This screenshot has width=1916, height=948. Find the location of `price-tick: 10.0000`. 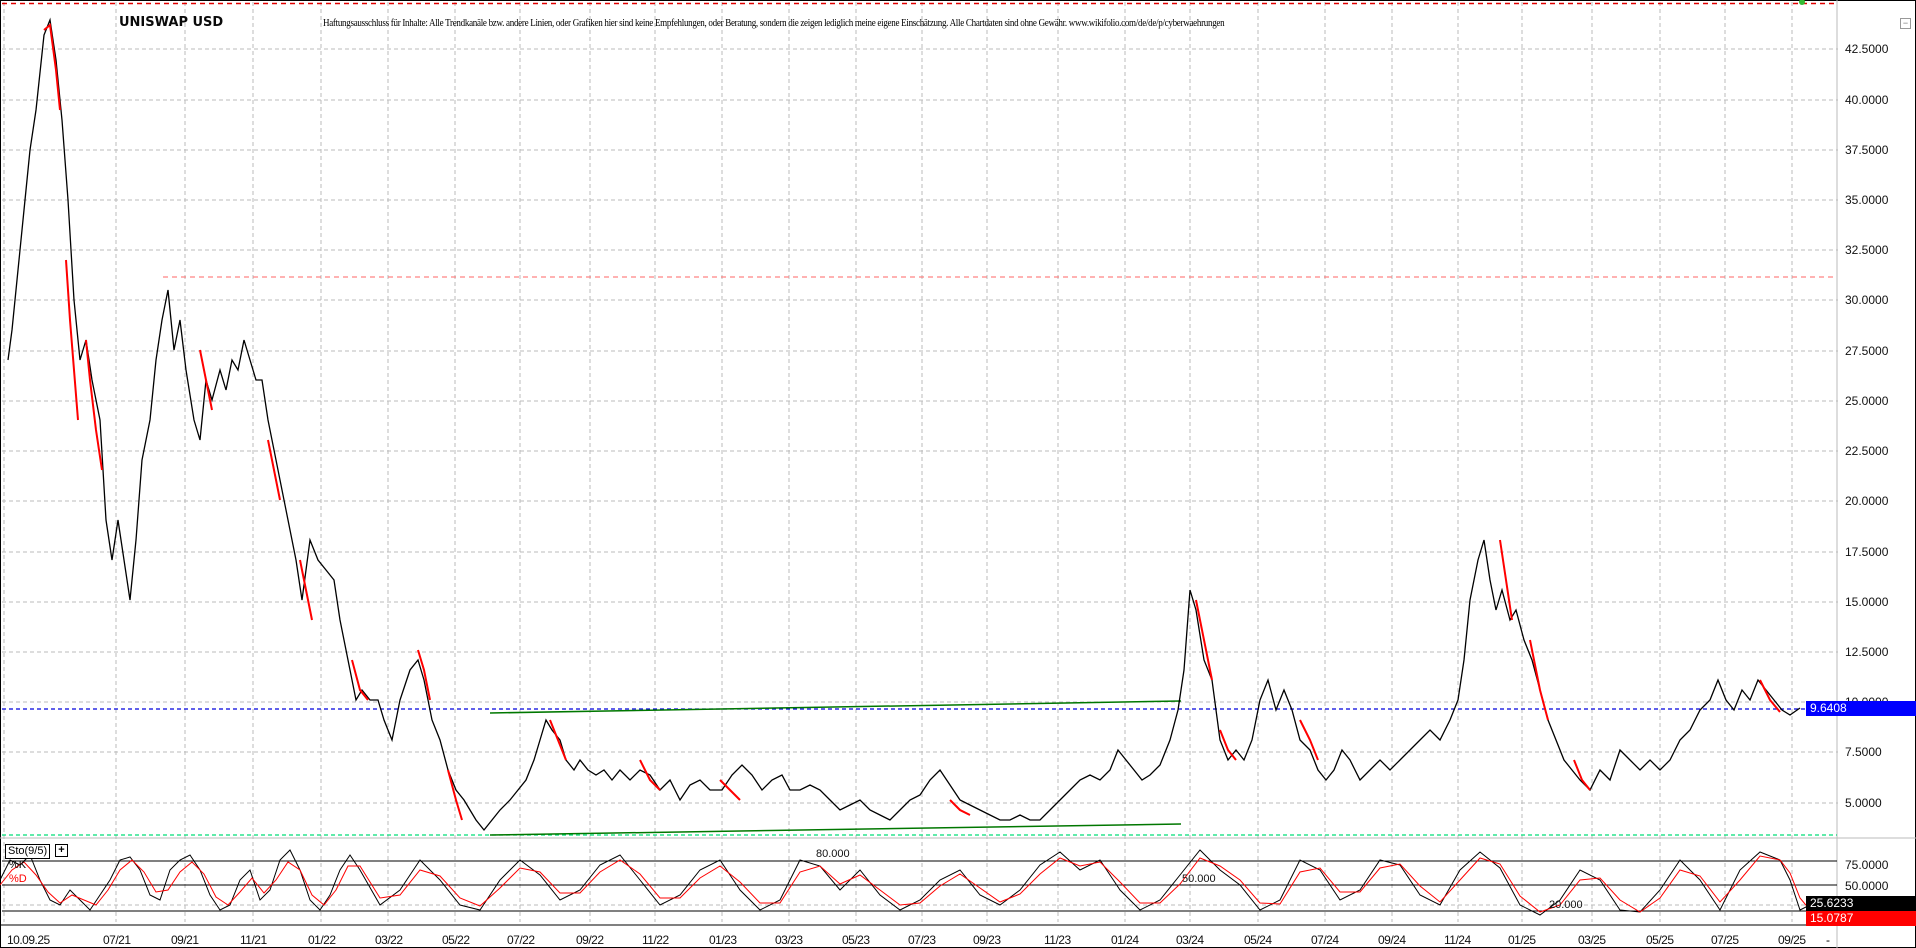

price-tick: 10.0000 is located at coordinates (1866, 698).